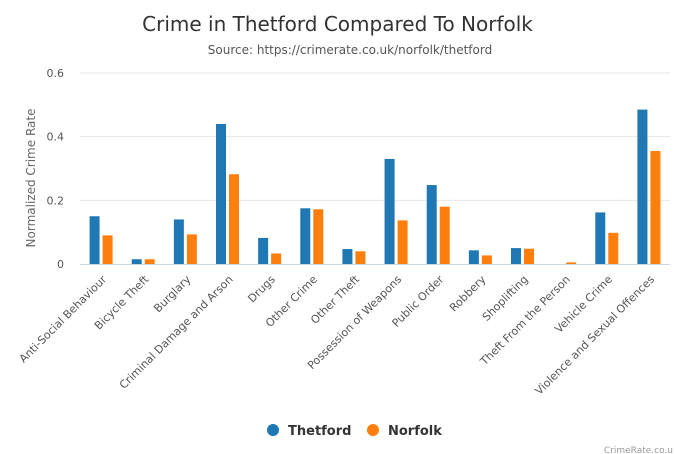  I want to click on x-tick-label: Drugs, so click(261, 289).